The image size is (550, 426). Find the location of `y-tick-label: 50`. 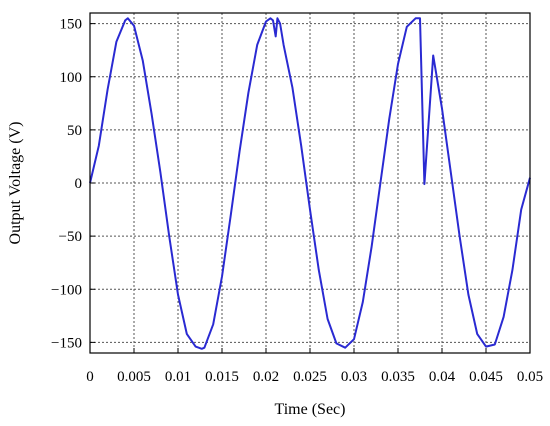

y-tick-label: 50 is located at coordinates (74, 131).